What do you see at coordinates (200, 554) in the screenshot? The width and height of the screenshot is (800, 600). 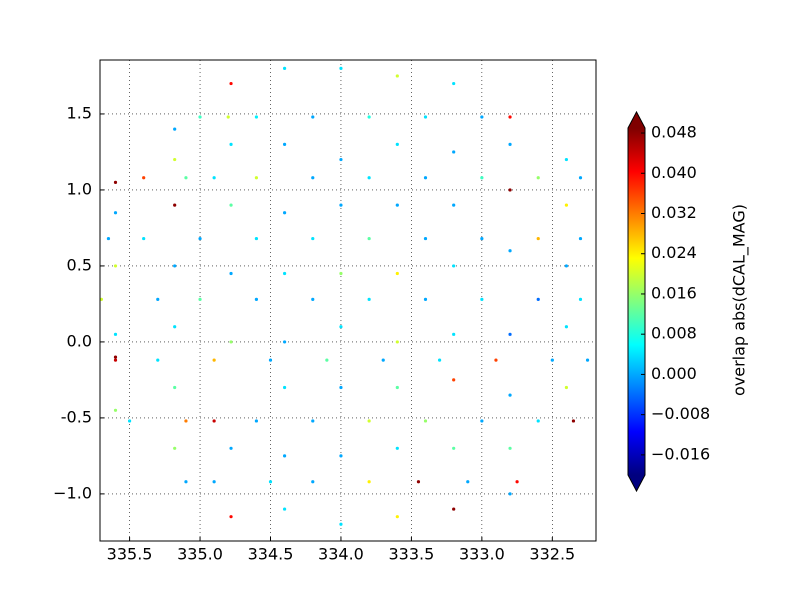 I see `x-tick-label: 335.0` at bounding box center [200, 554].